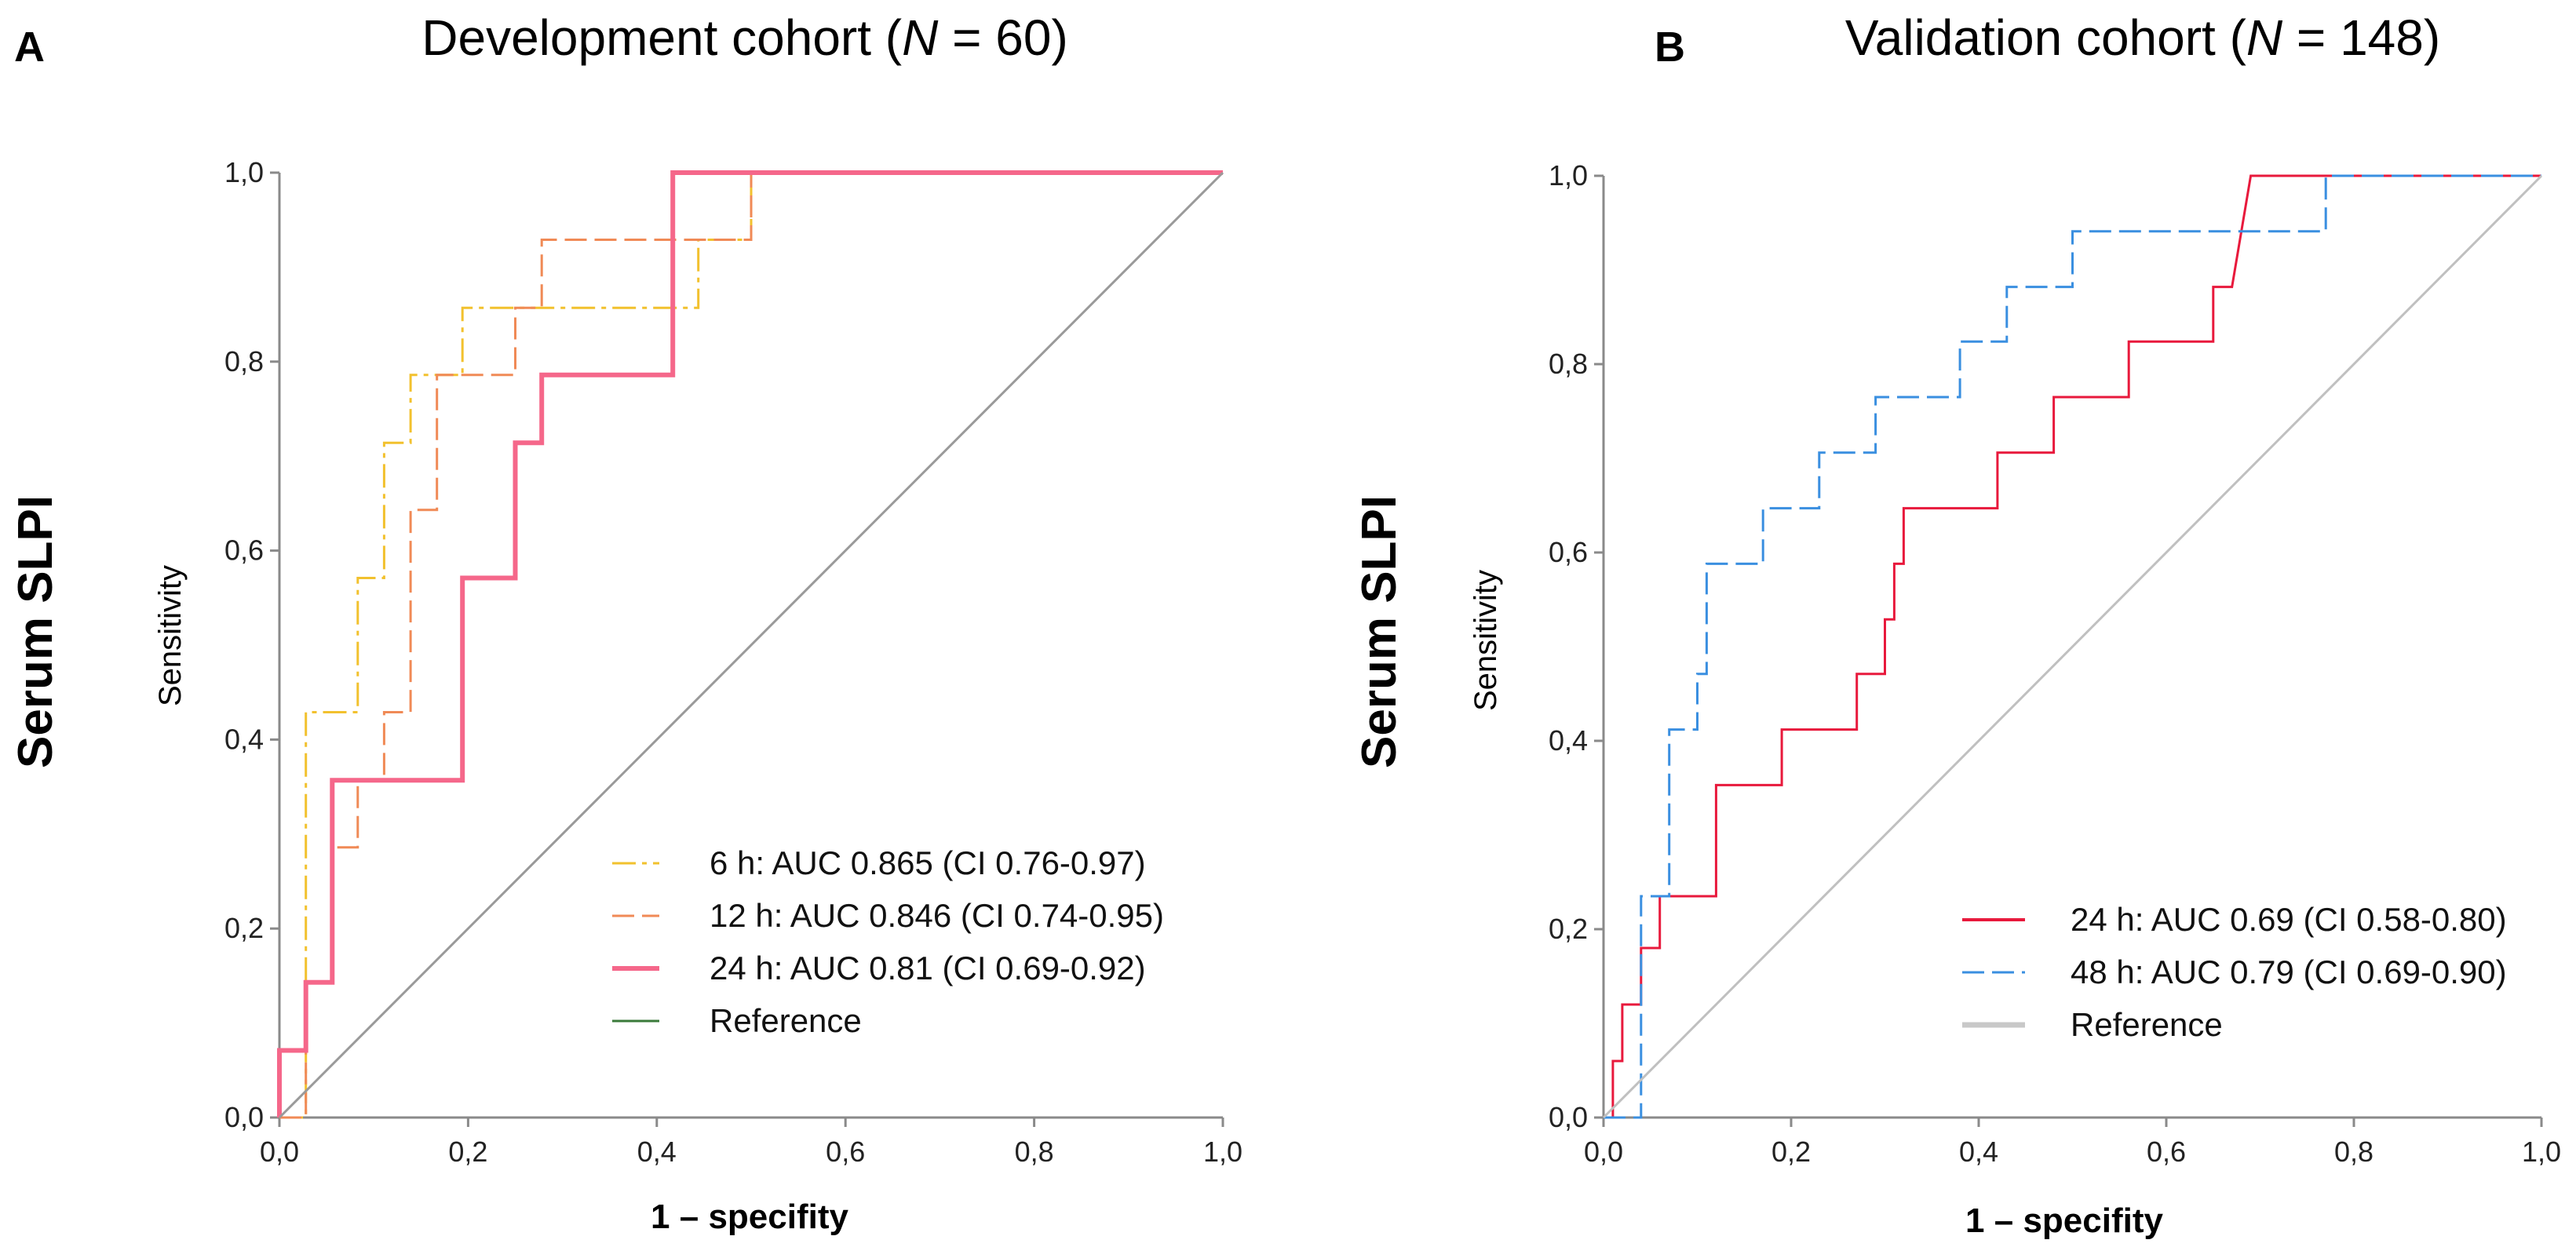  What do you see at coordinates (786, 1020) in the screenshot?
I see `panel-a-legend-label: Reference` at bounding box center [786, 1020].